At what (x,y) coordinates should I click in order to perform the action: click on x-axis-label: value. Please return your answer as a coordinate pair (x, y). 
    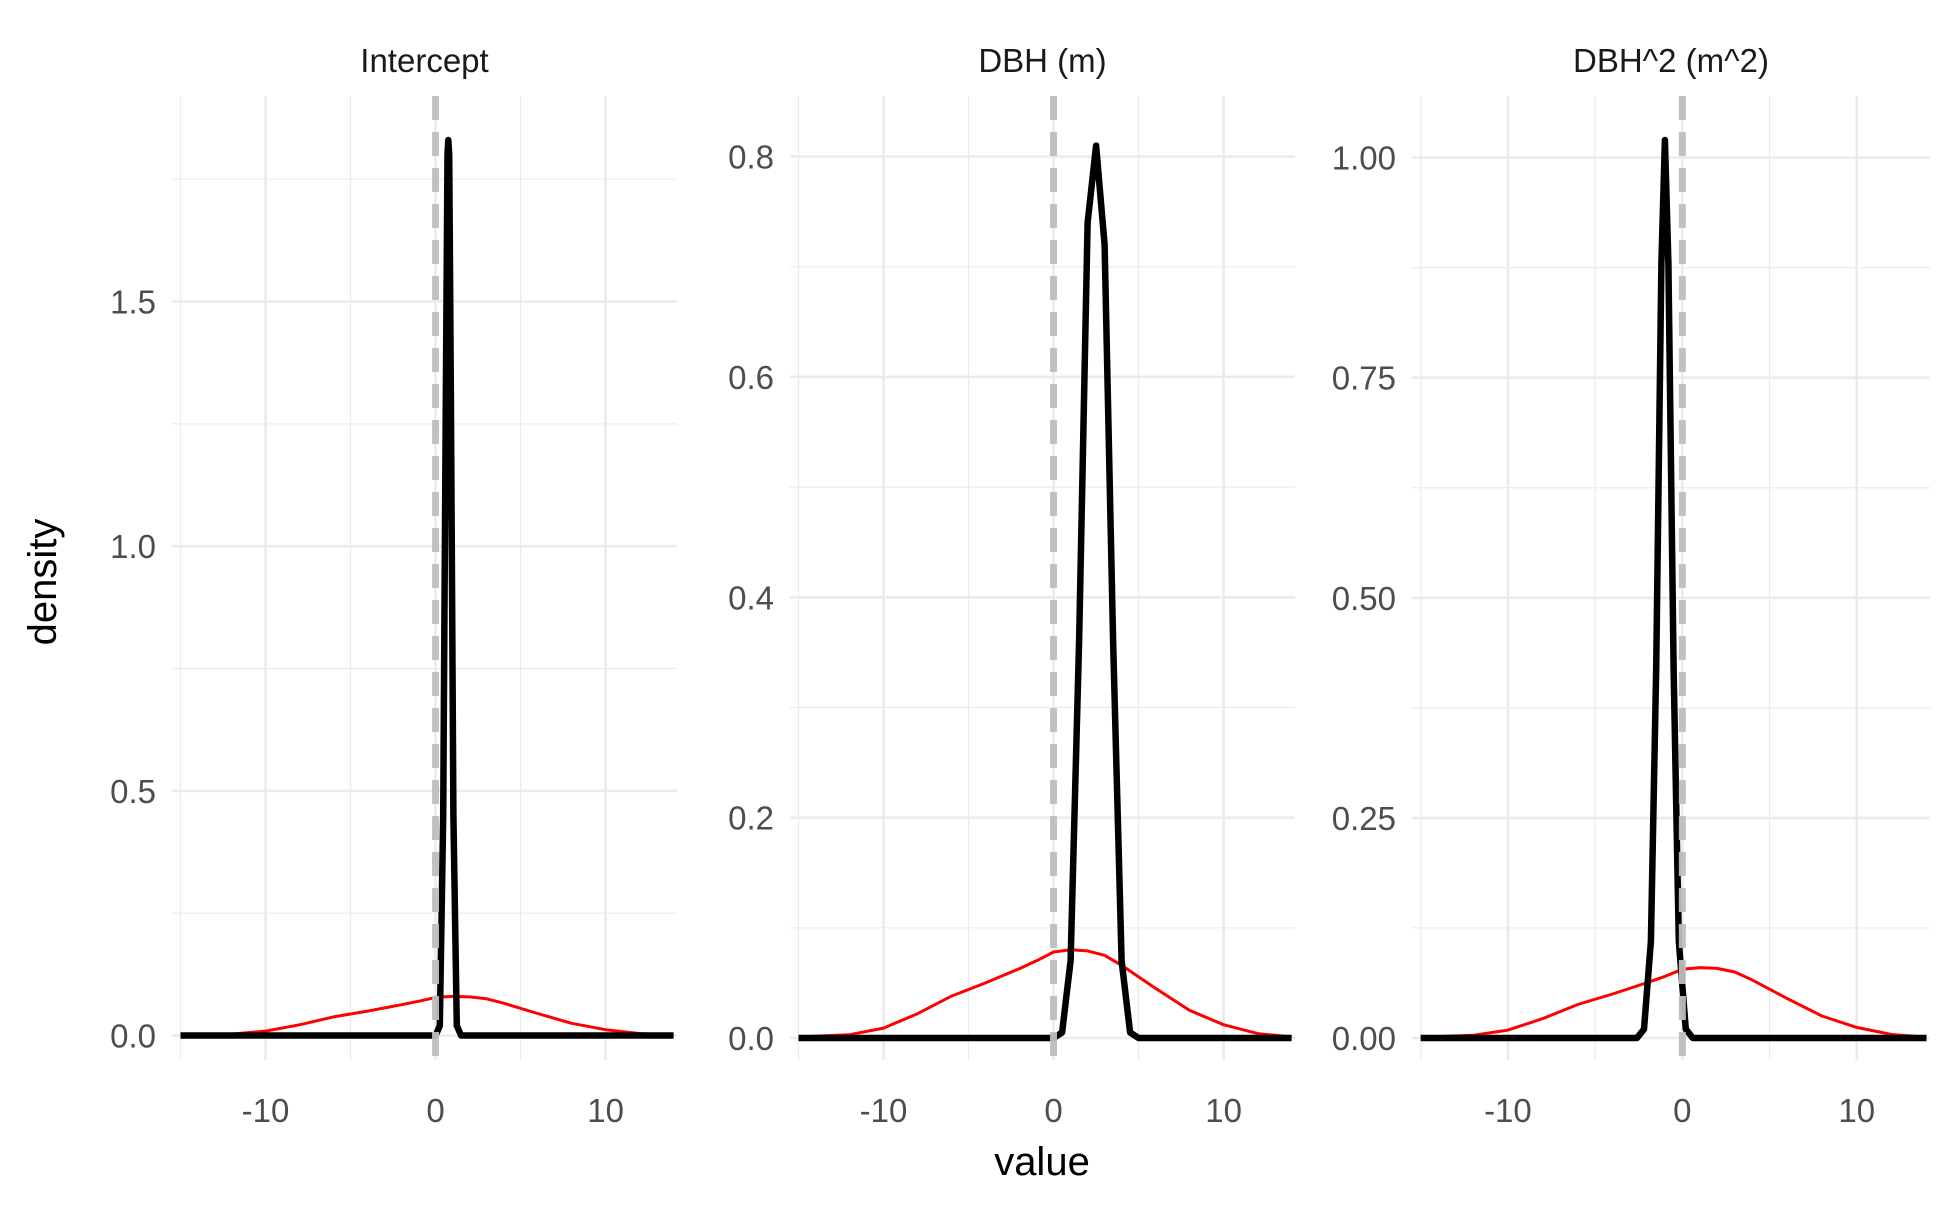
    Looking at the image, I should click on (1042, 1162).